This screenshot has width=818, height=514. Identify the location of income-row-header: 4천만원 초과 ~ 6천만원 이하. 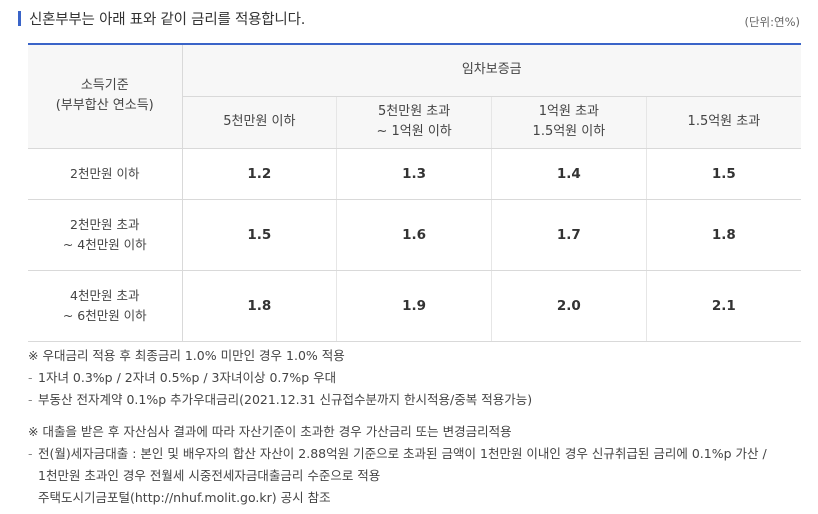
(105, 306).